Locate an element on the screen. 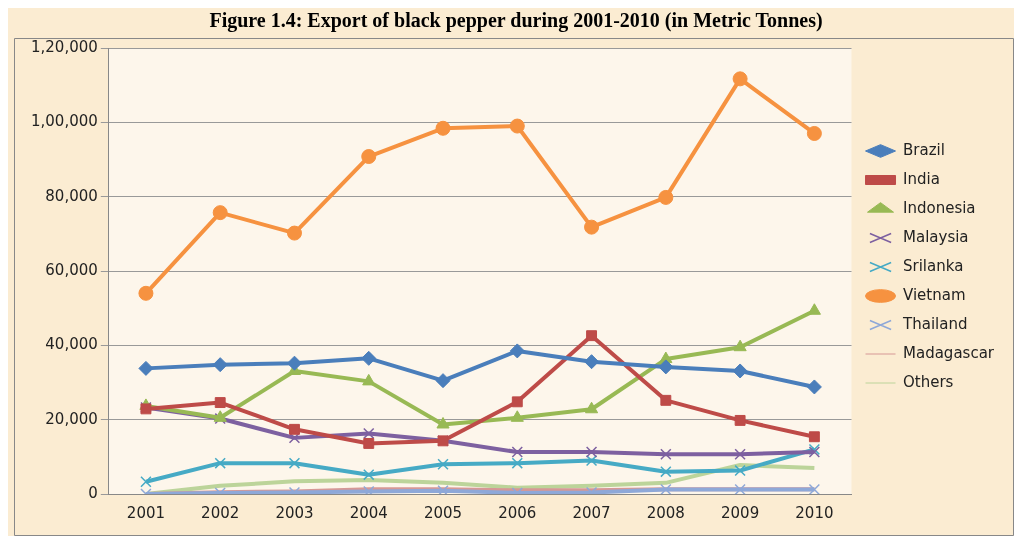  legend-label: Thailand is located at coordinates (935, 323).